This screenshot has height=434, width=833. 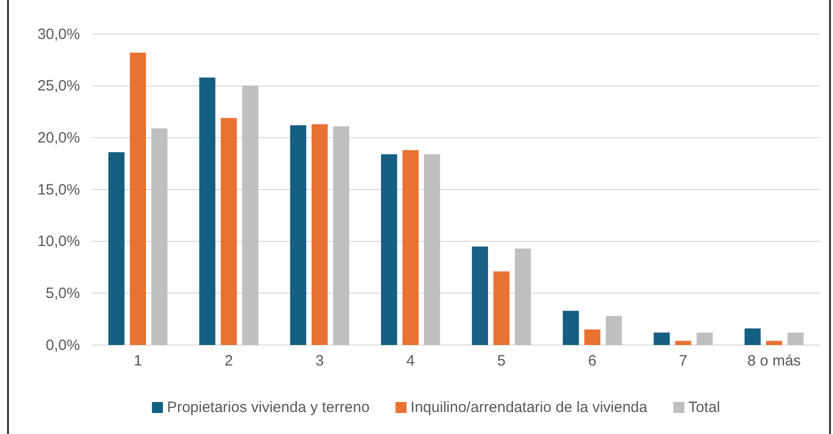 I want to click on legend-label: Total, so click(x=704, y=407).